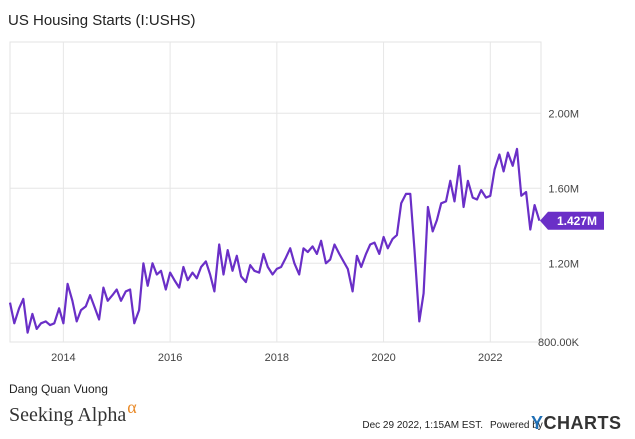 Image resolution: width=635 pixels, height=439 pixels. What do you see at coordinates (170, 358) in the screenshot?
I see `x-tick-label: 2016` at bounding box center [170, 358].